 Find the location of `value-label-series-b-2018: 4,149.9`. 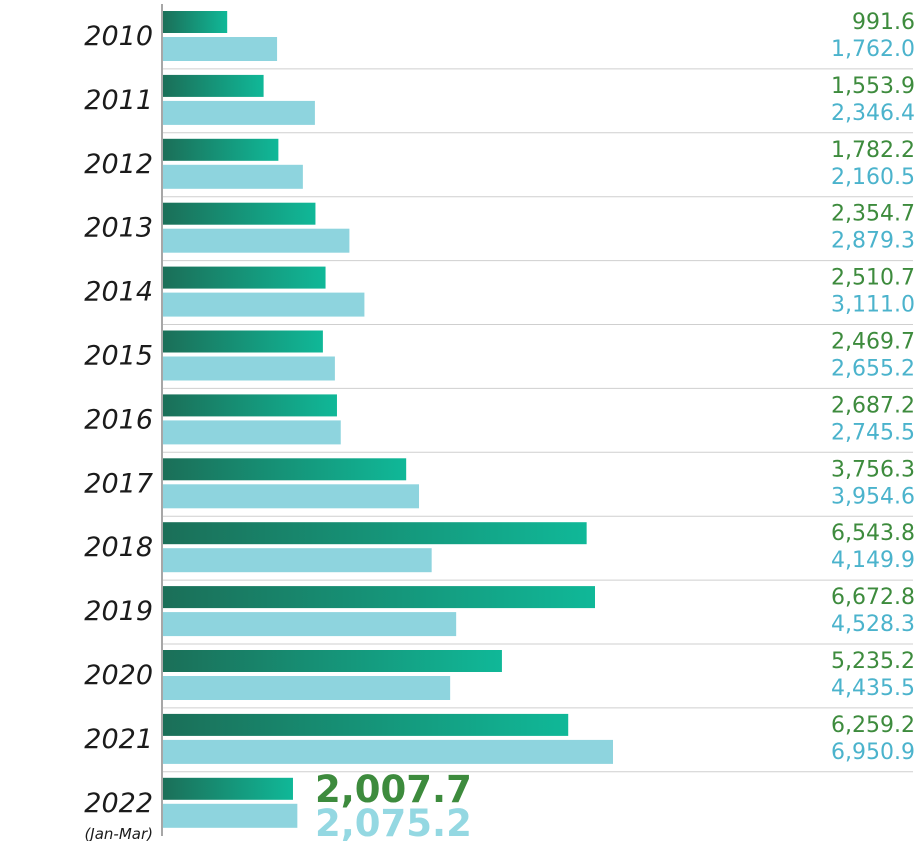

value-label-series-b-2018: 4,149.9 is located at coordinates (873, 560).